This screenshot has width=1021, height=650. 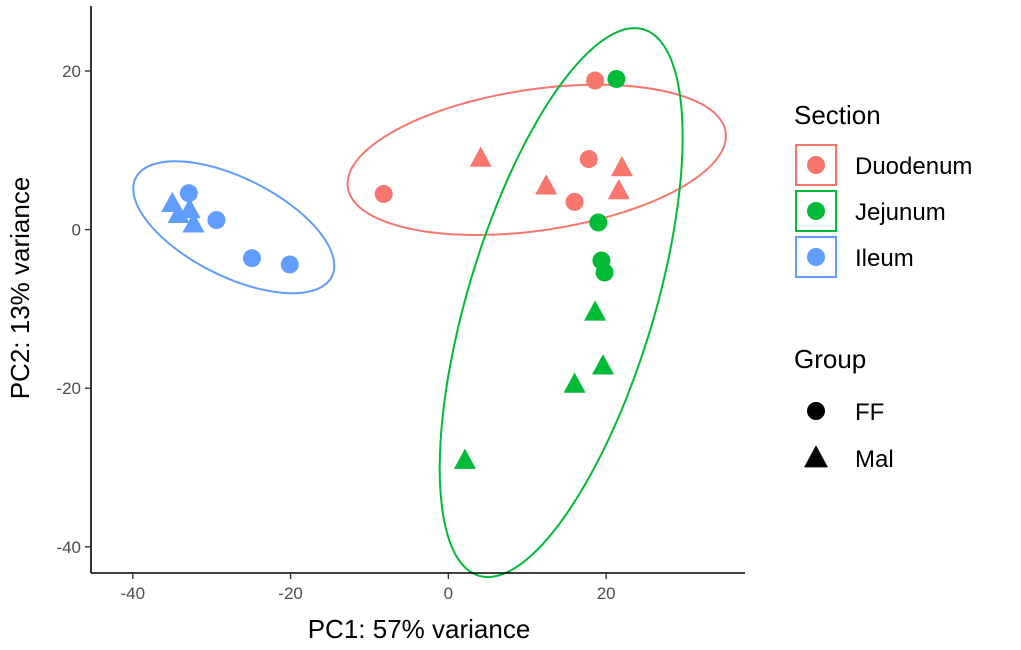 I want to click on legend-shape-triangle, so click(x=816, y=456).